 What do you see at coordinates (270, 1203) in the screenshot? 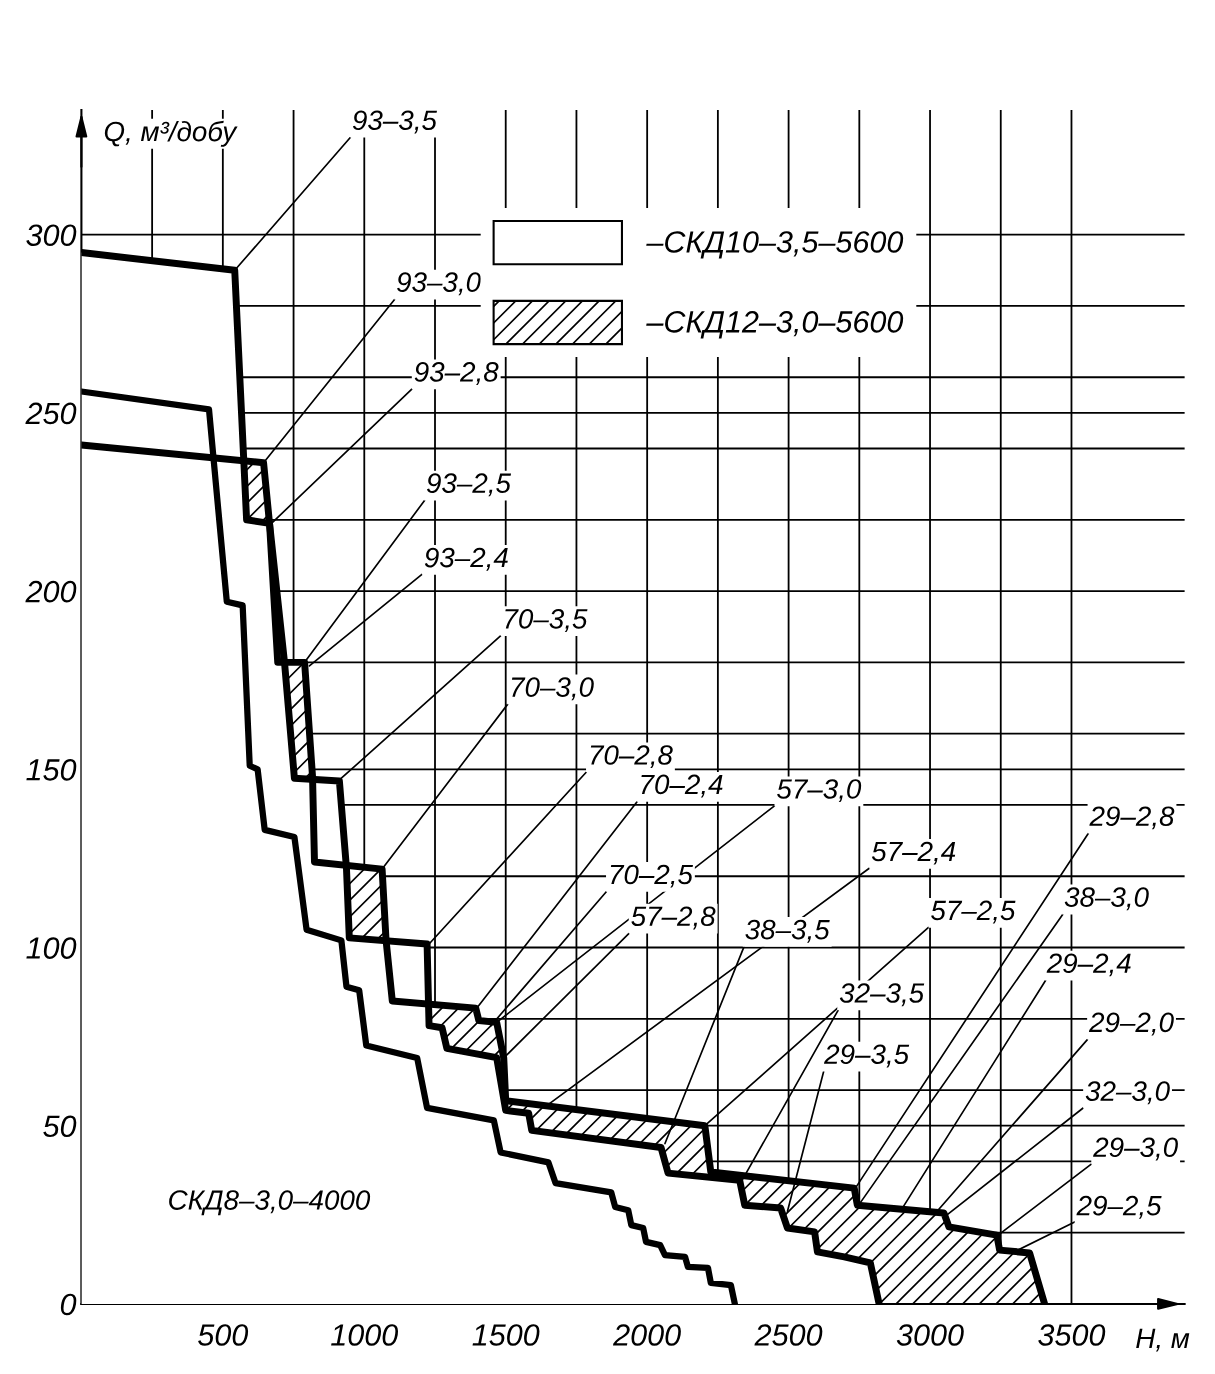
I see `annotation: СКД8–3,0–4000` at bounding box center [270, 1203].